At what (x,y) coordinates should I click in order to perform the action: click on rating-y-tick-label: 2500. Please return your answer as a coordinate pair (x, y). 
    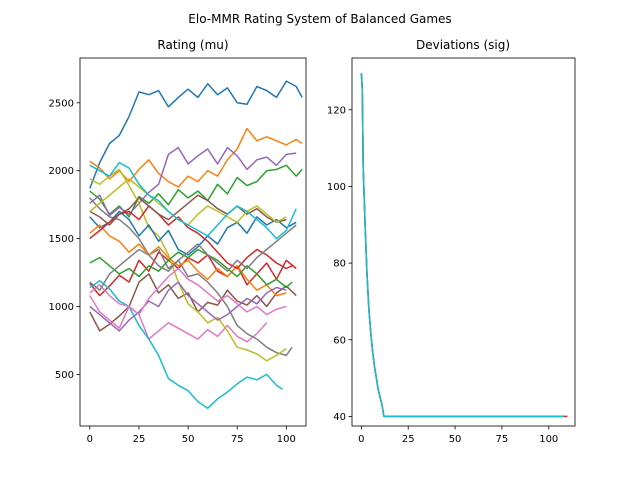
    Looking at the image, I should click on (61, 103).